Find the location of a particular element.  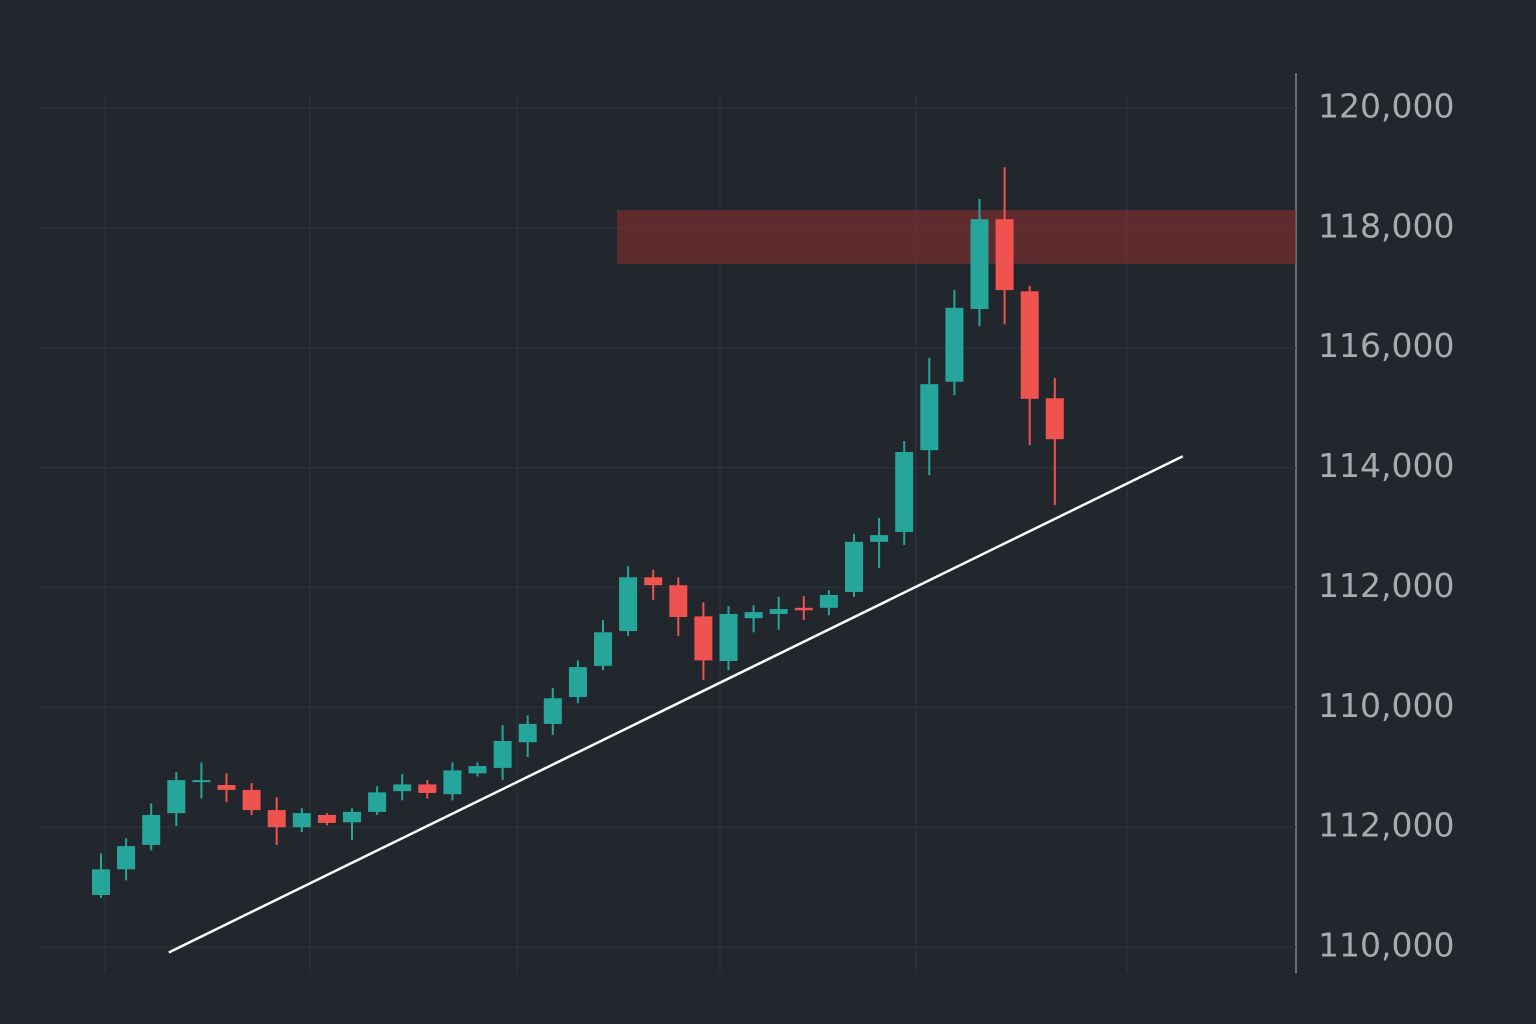

y-tick-label: 116,000 is located at coordinates (1386, 345).